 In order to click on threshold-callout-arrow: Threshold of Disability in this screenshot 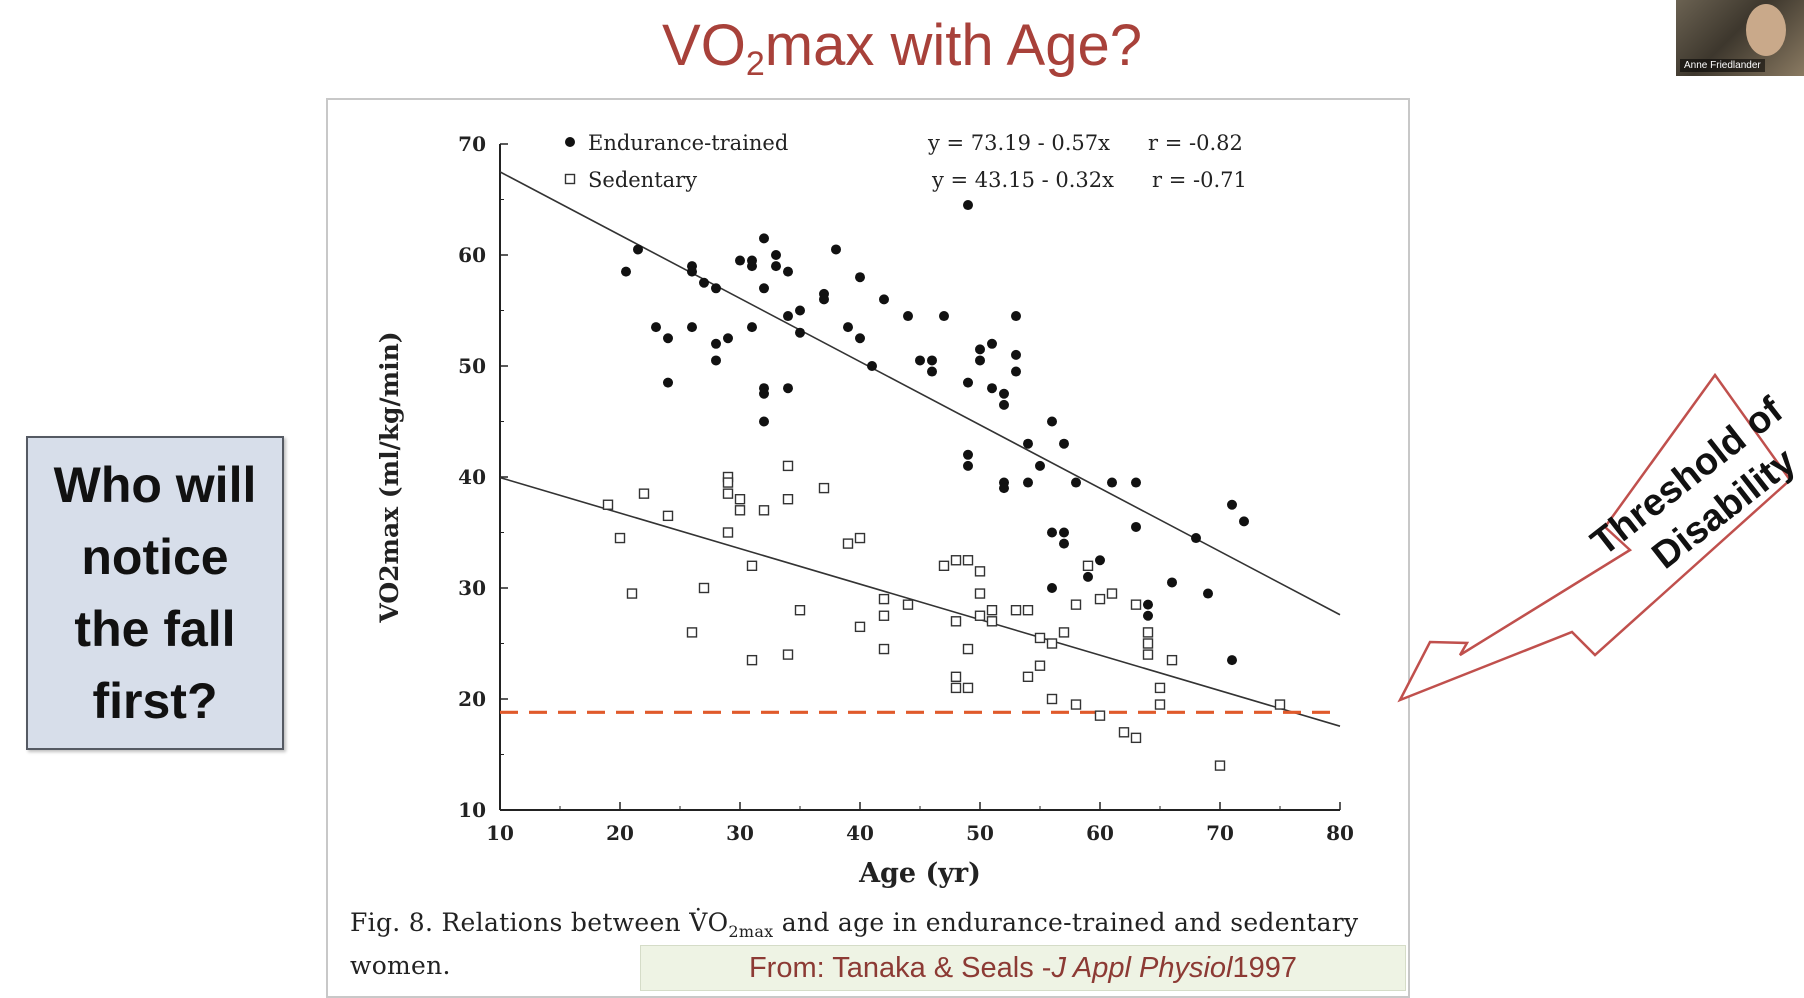, I will do `click(1598, 537)`.